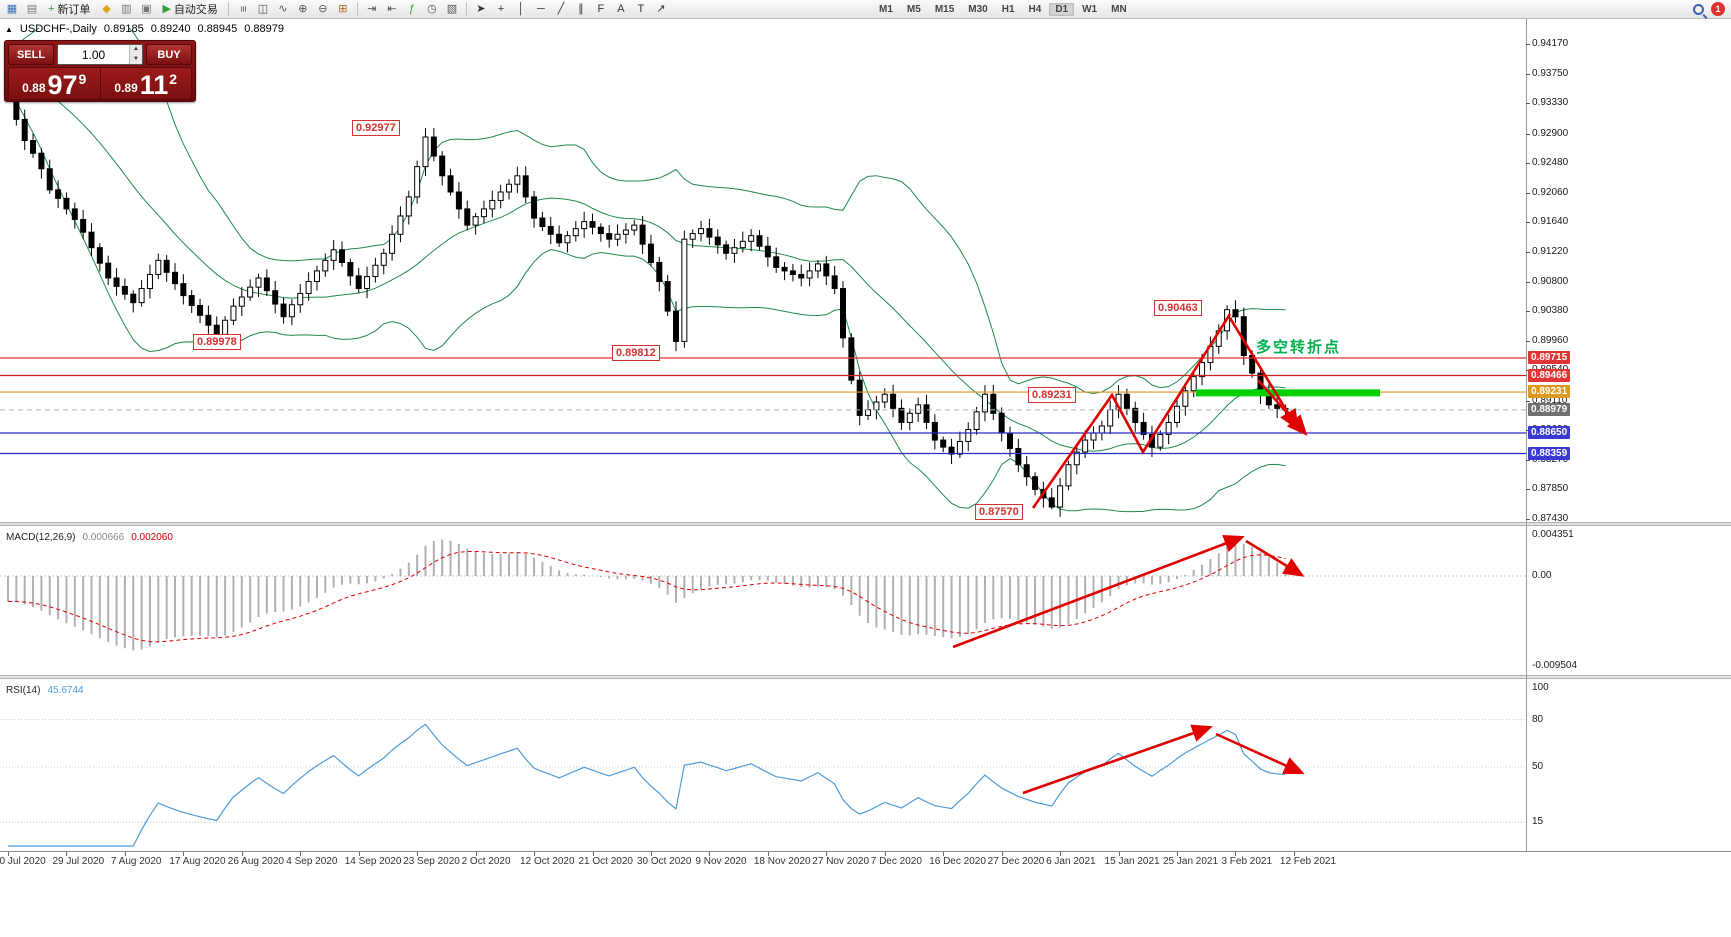 This screenshot has height=937, width=1731. What do you see at coordinates (1119, 9) in the screenshot?
I see `timeframe-mn-button: MN` at bounding box center [1119, 9].